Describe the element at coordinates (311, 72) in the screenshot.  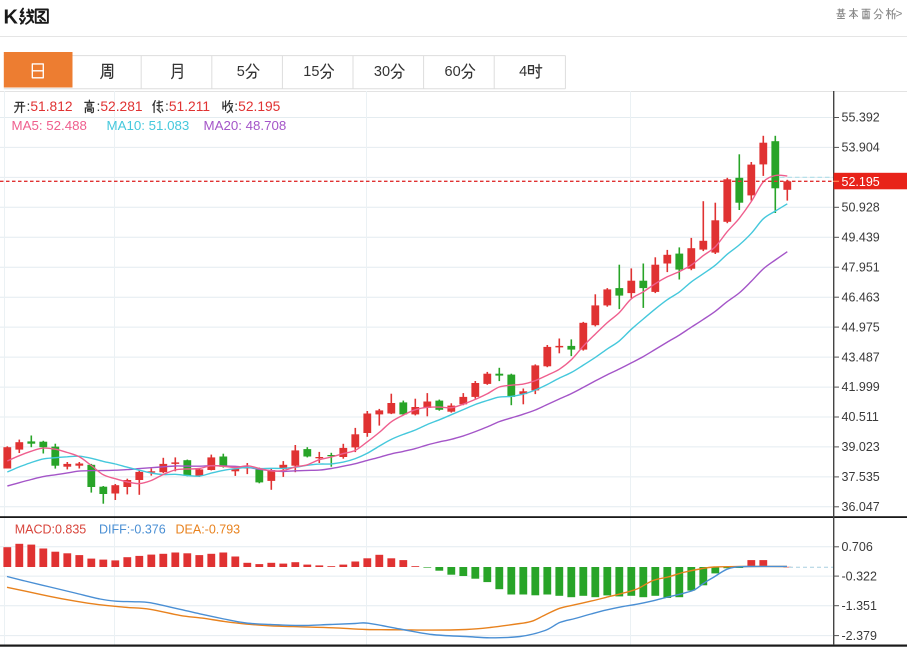
I see `svg-text: 15` at that location.